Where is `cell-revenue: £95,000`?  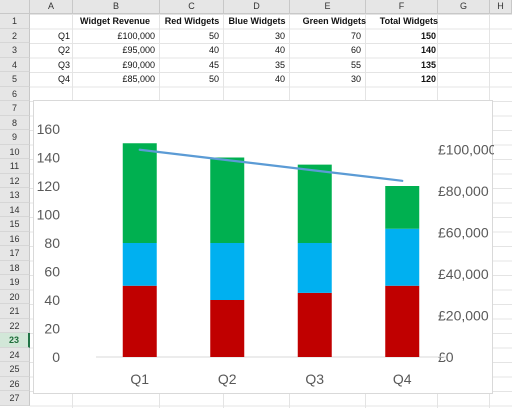
cell-revenue: £95,000 is located at coordinates (138, 50).